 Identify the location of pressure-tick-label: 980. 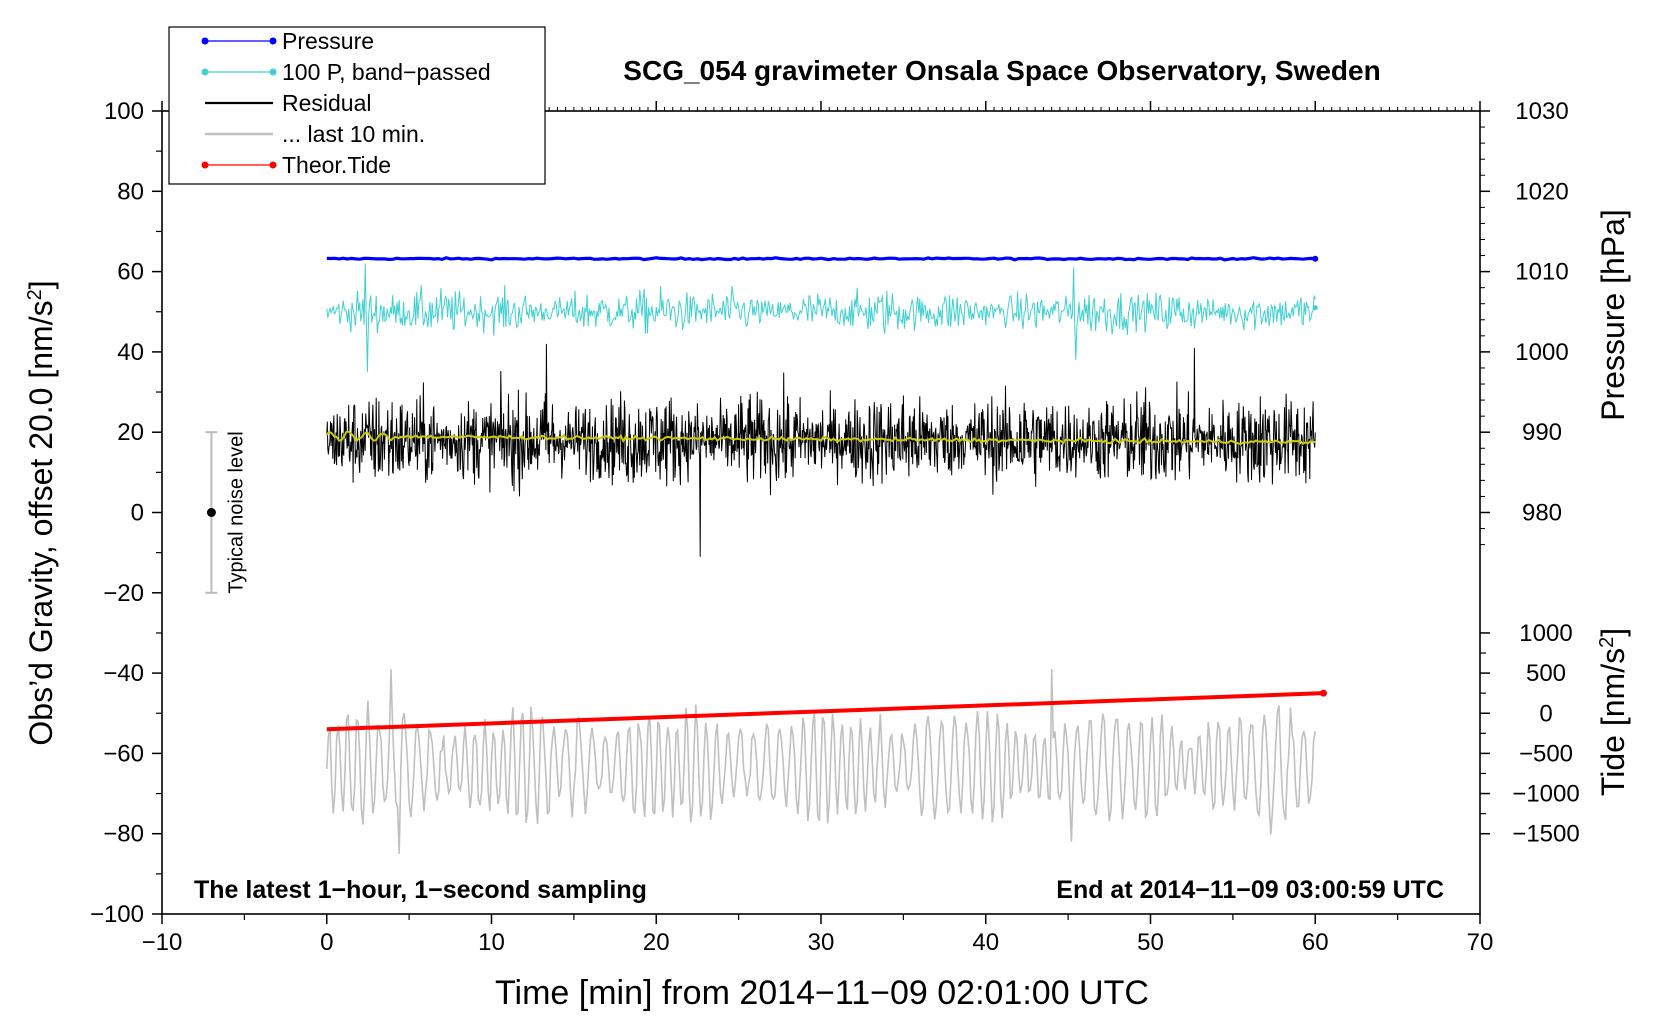
(1542, 513).